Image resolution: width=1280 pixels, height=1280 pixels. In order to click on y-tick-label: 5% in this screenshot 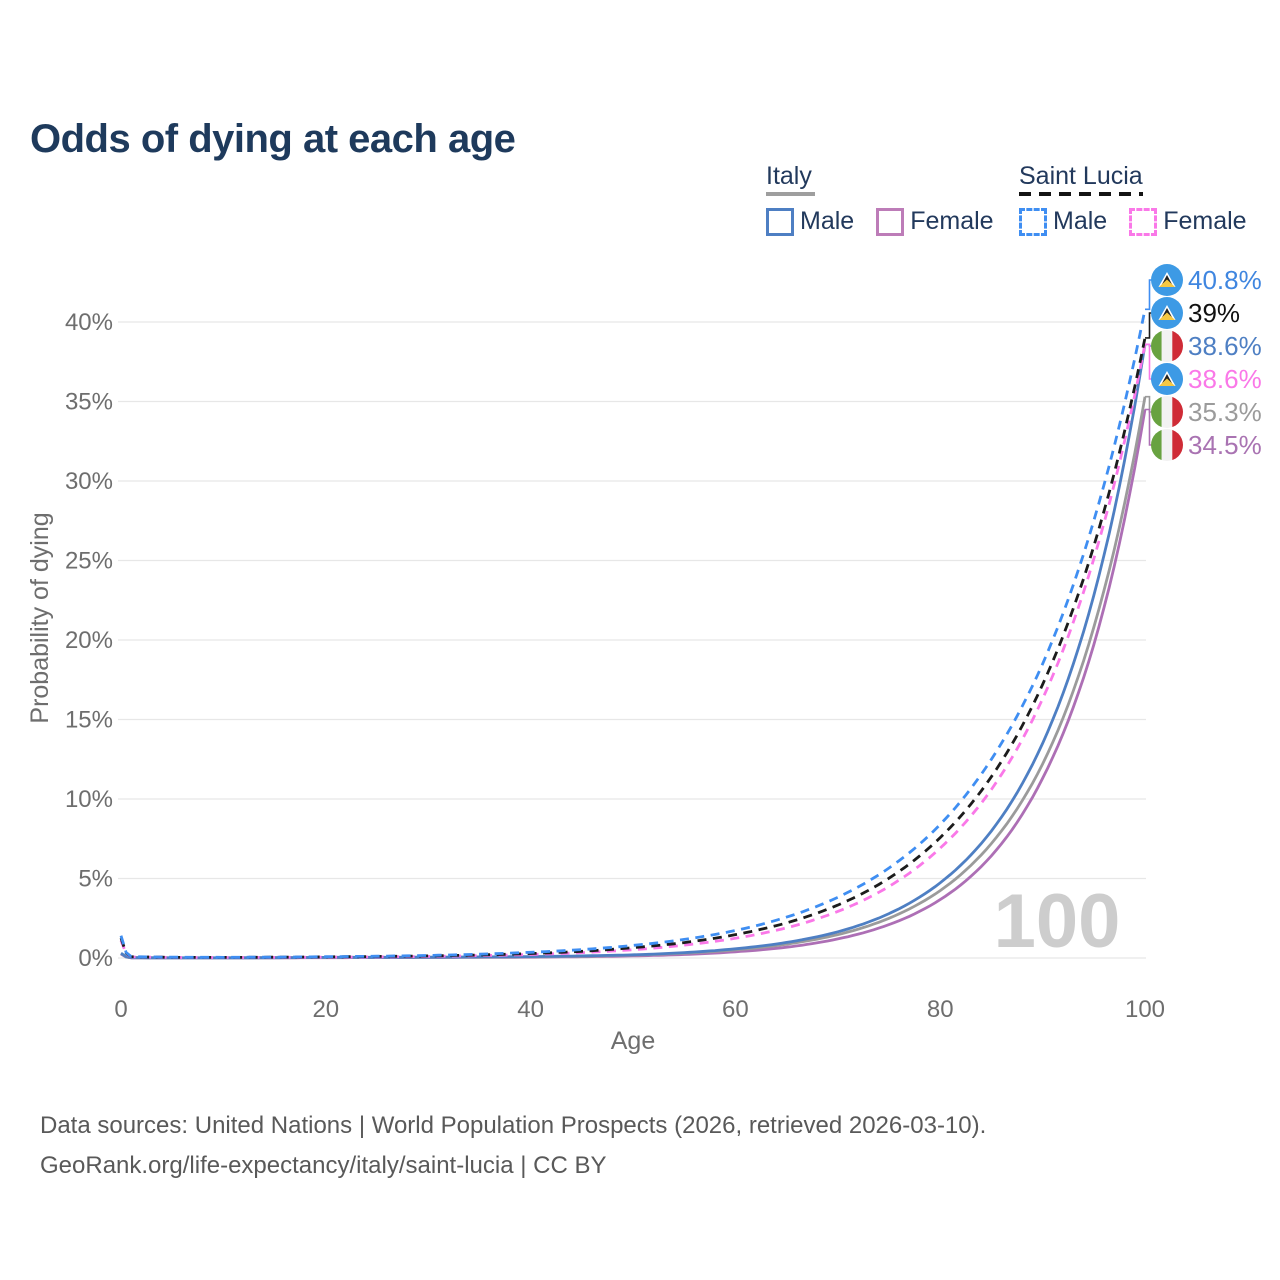, I will do `click(95, 879)`.